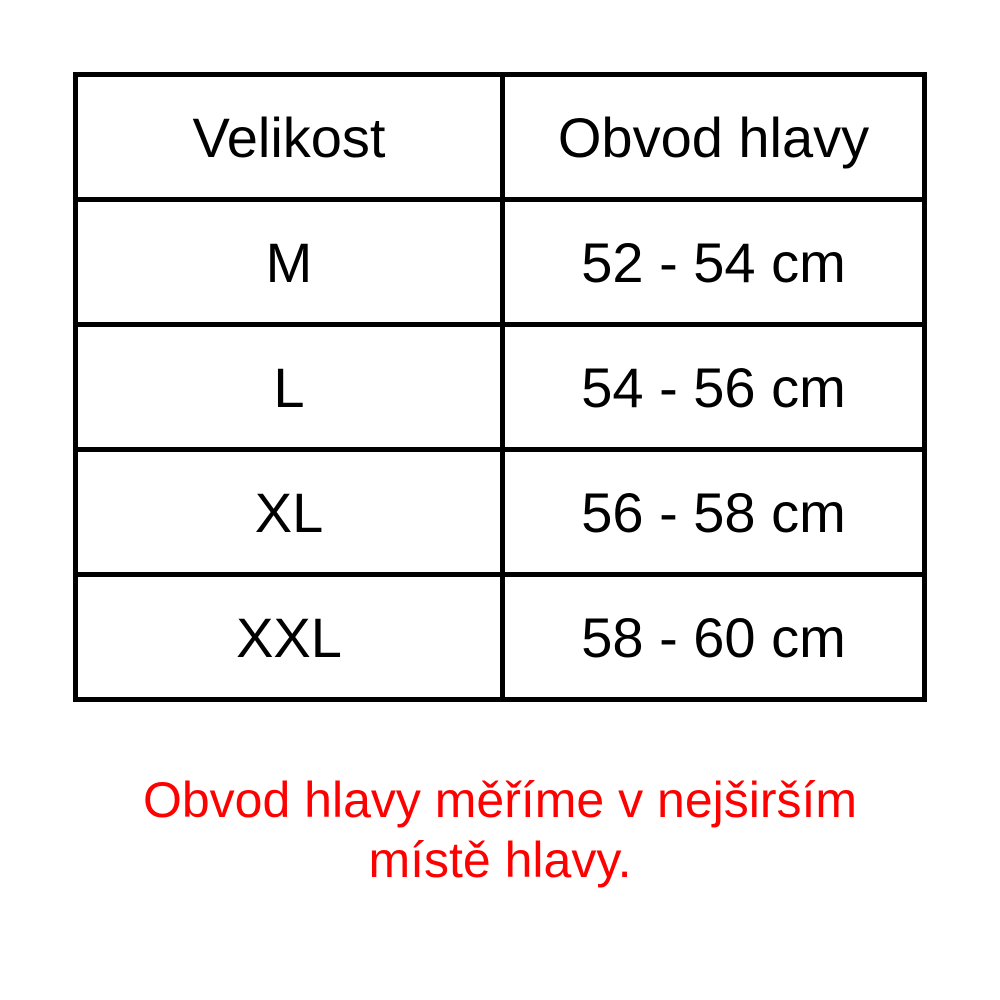 This screenshot has width=1000, height=1000. I want to click on note-line-2: místě hlavy., so click(500, 860).